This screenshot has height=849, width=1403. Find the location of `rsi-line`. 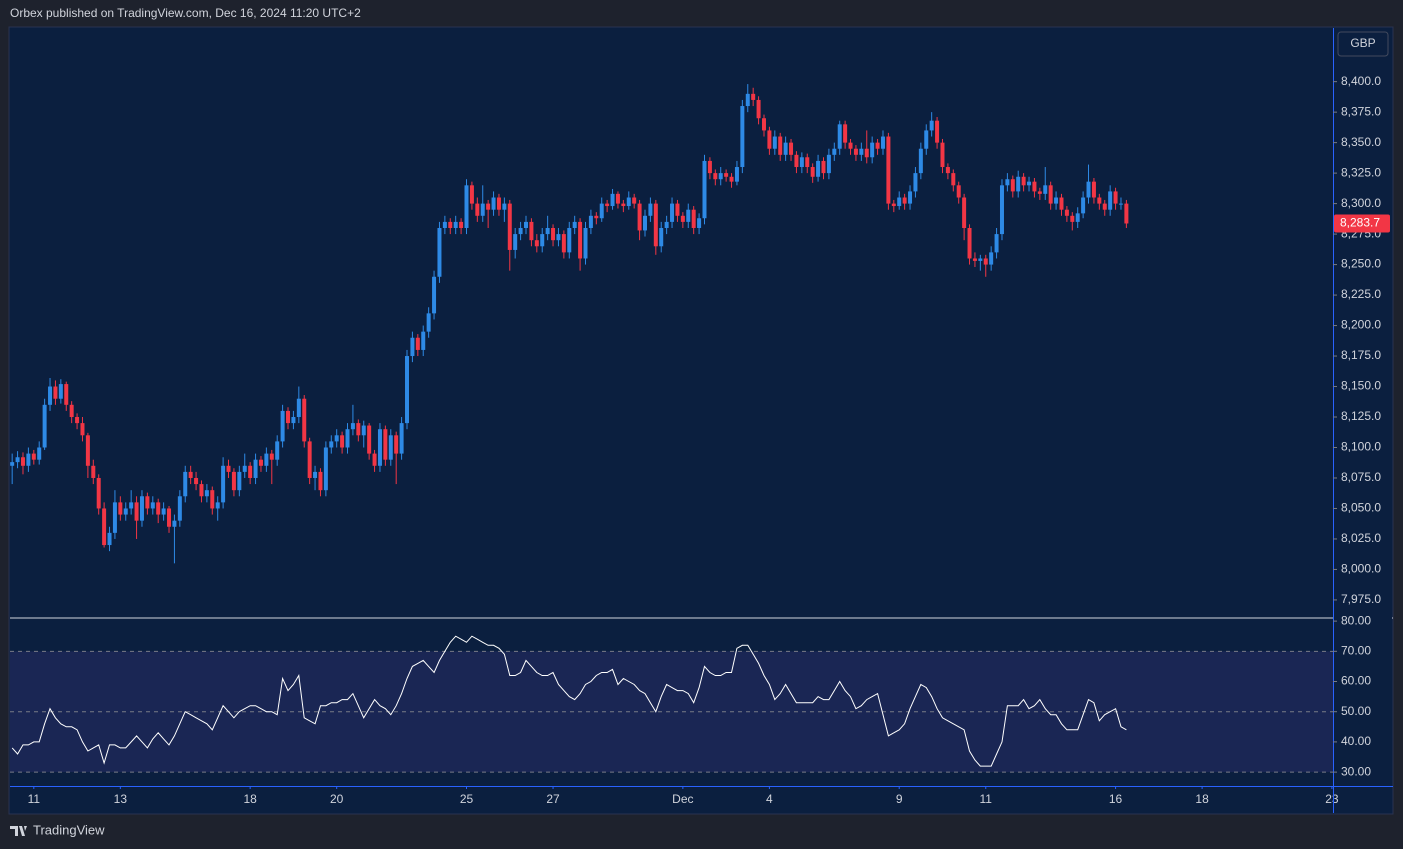

rsi-line is located at coordinates (569, 701).